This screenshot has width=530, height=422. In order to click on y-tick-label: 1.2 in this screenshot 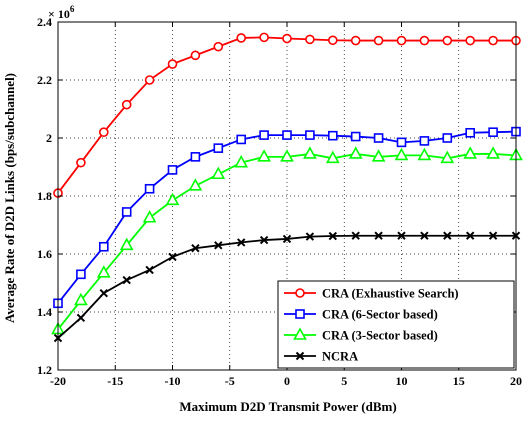, I will do `click(44, 370)`.